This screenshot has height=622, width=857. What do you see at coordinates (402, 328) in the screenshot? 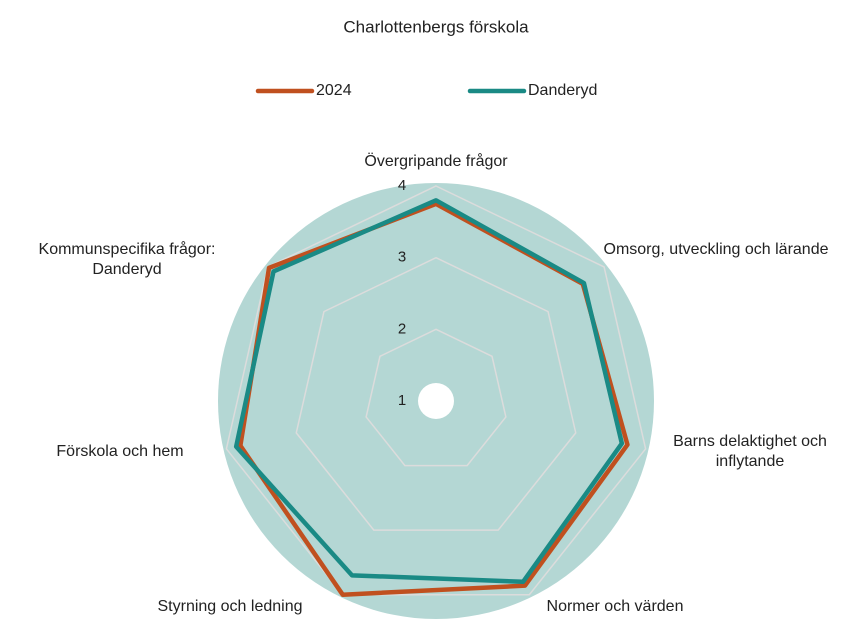
I see `r-tick-label: 2` at bounding box center [402, 328].